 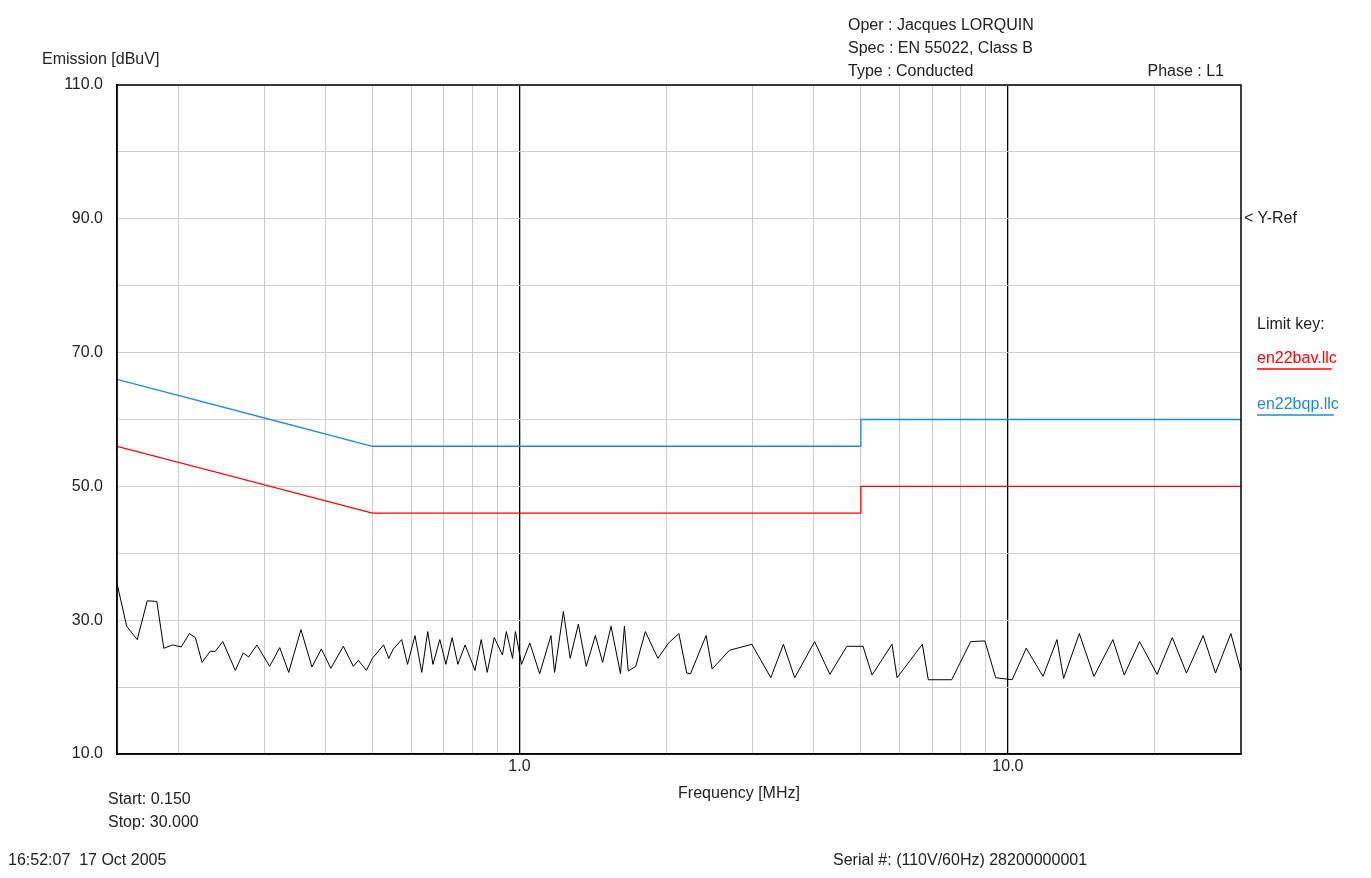 I want to click on text: Serial #: (110V/60Hz) 28200000001, so click(x=960, y=860).